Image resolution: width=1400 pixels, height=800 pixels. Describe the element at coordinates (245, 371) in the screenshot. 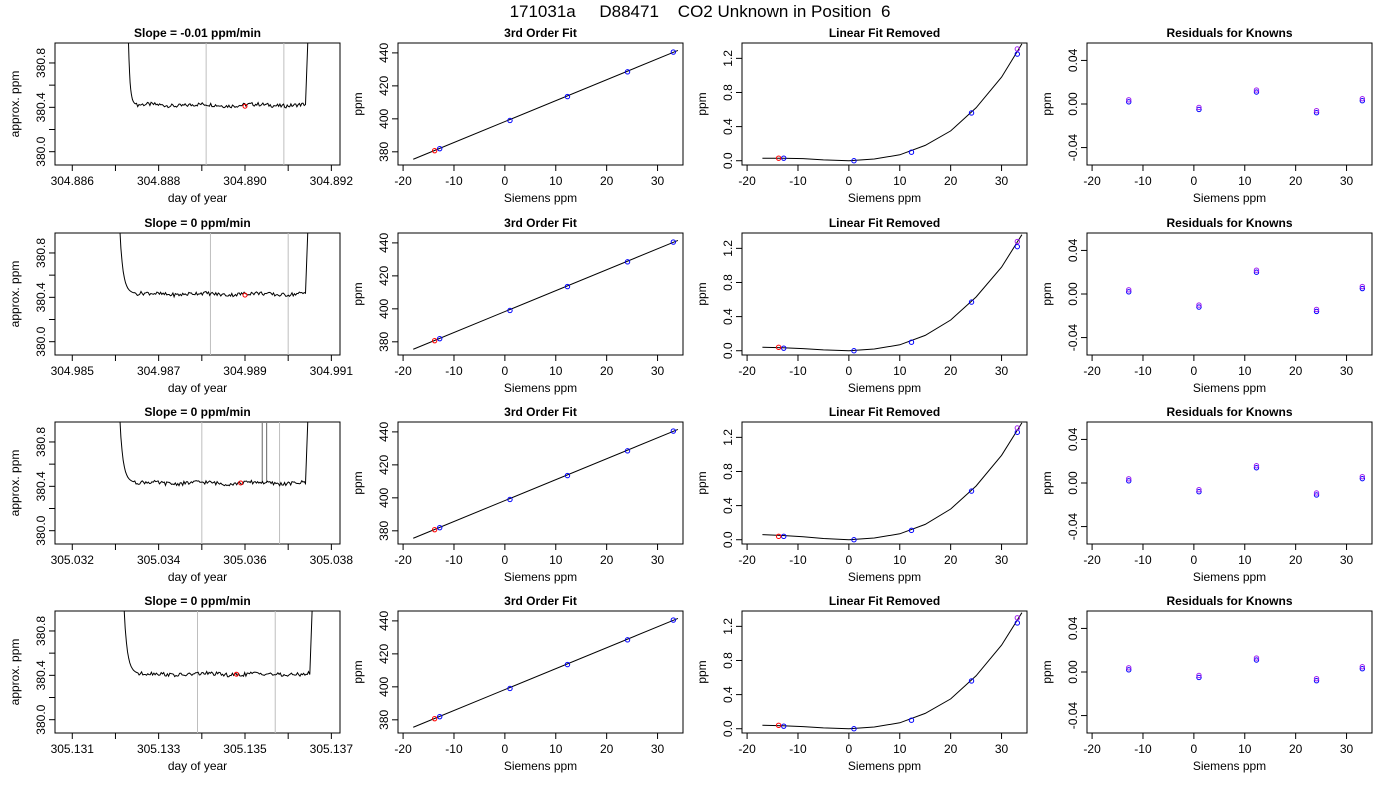

I see `x-tick-label: 304.989` at that location.